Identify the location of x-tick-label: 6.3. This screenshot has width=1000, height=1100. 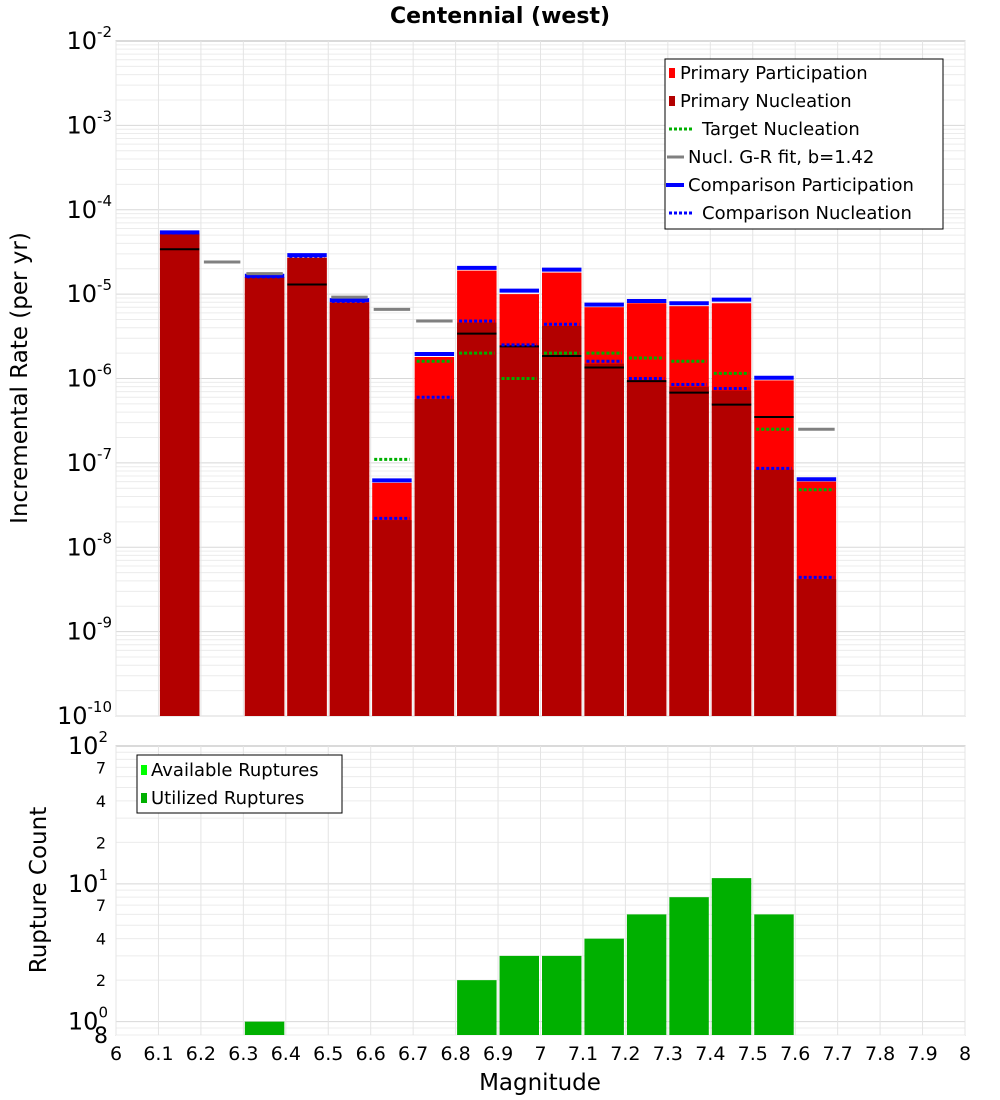
(243, 1054).